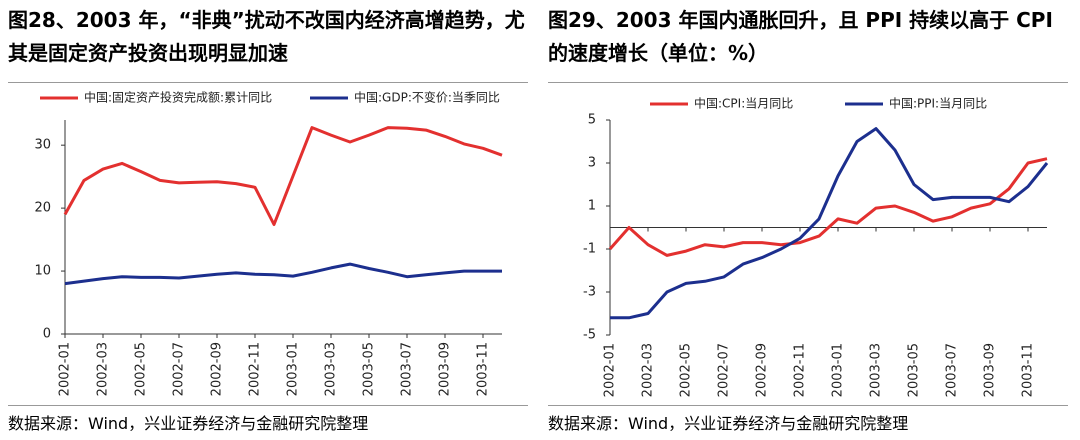  I want to click on y-tick-label: -3, so click(589, 292).